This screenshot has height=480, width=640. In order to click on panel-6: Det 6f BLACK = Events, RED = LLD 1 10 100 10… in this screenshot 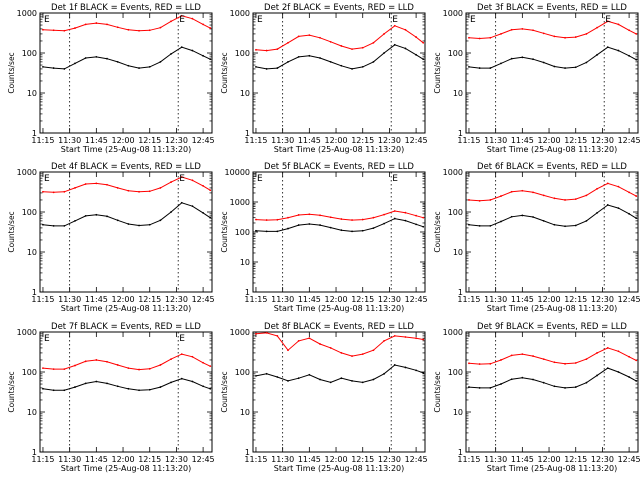, I will do `click(536, 237)`.